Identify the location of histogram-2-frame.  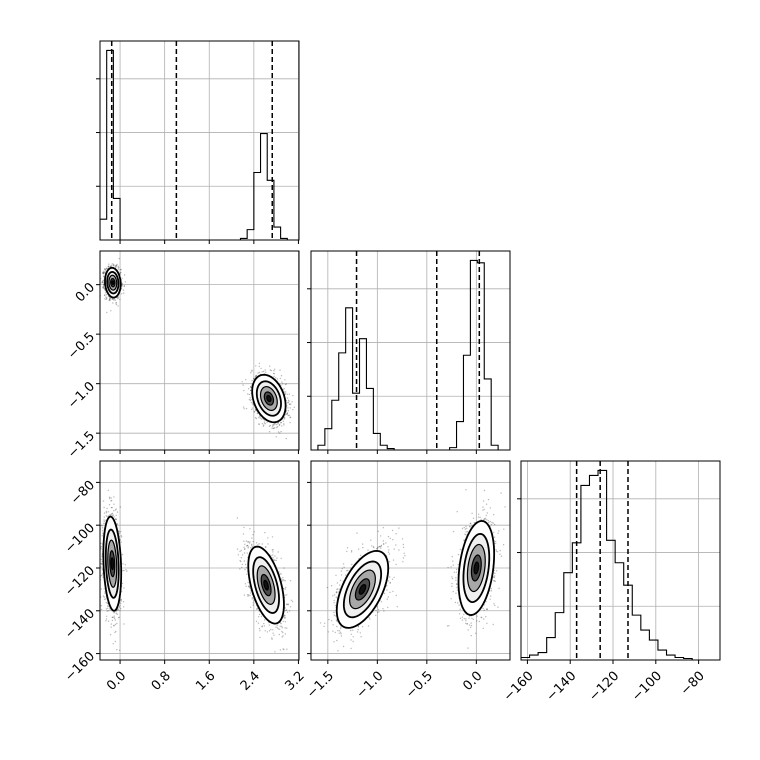
(620, 560).